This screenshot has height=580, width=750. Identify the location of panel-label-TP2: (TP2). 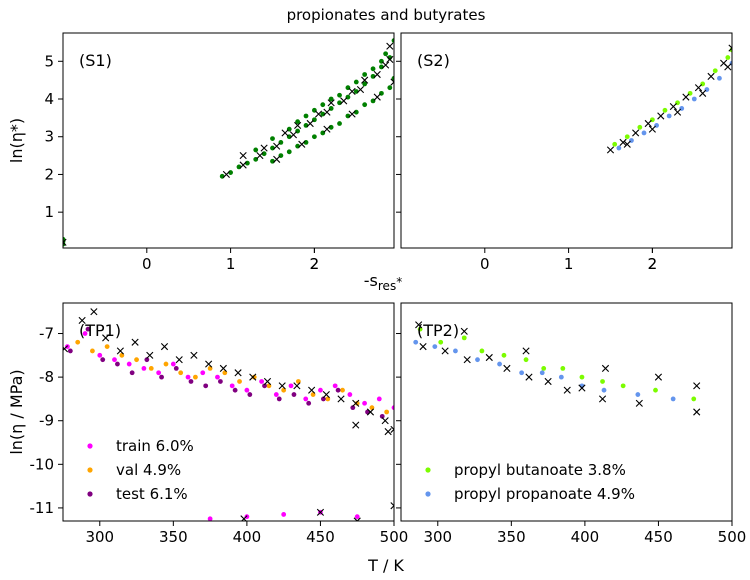
(438, 330).